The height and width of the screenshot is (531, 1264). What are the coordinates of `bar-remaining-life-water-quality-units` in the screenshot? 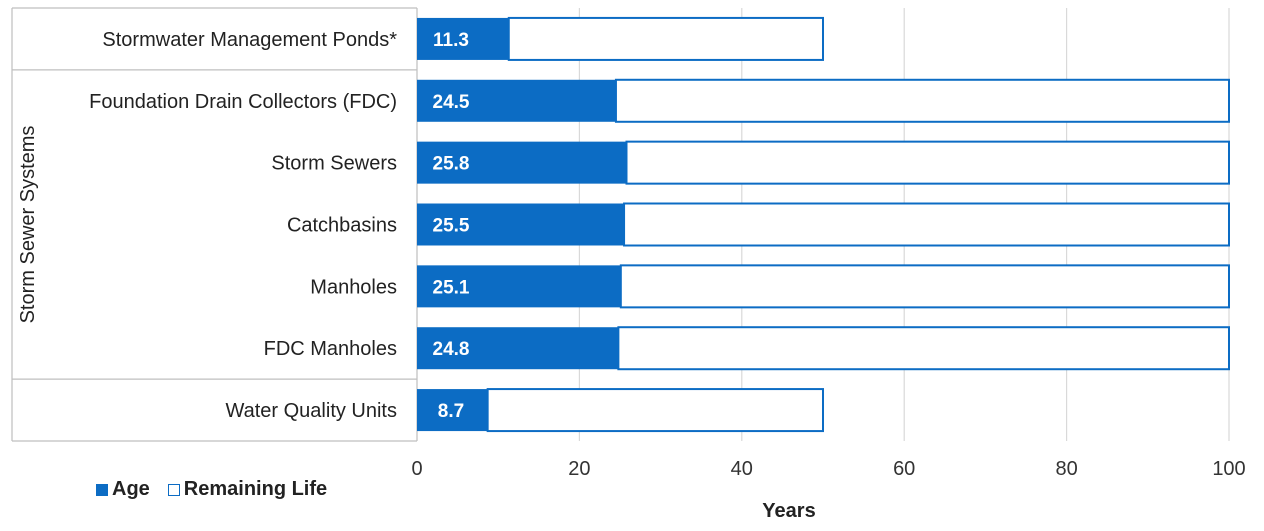 It's located at (655, 410).